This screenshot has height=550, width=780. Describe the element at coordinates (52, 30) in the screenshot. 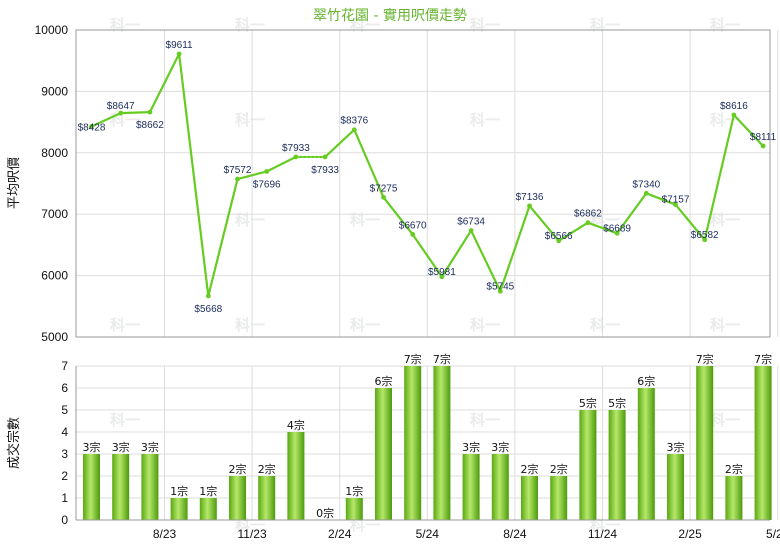

I see `price-tick-label: 10000` at that location.